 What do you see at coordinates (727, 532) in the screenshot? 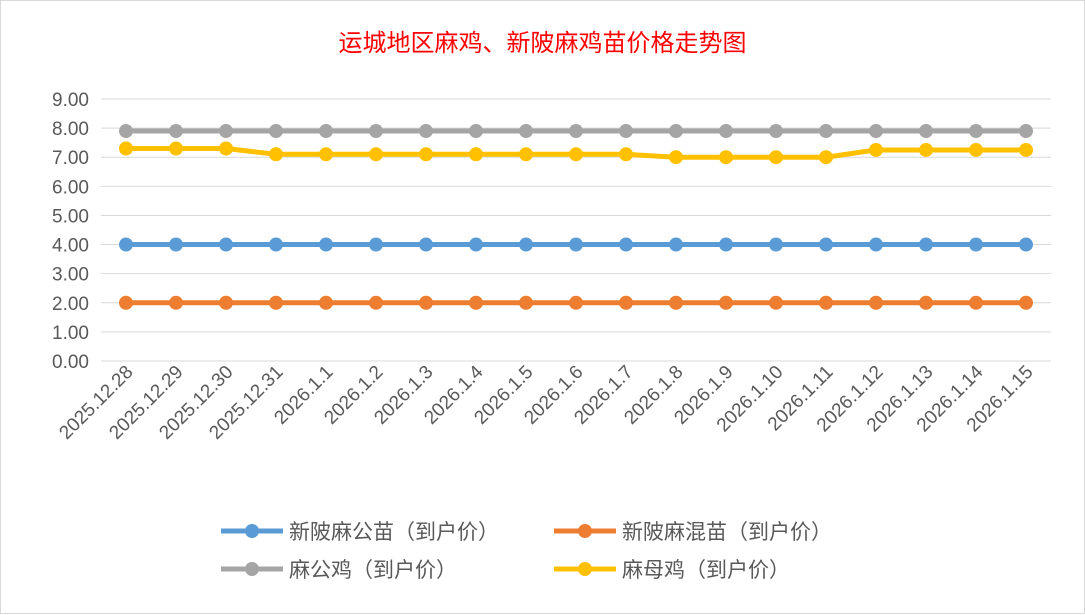
I see `legend-label: 新陂麻混苗（到户价）` at bounding box center [727, 532].